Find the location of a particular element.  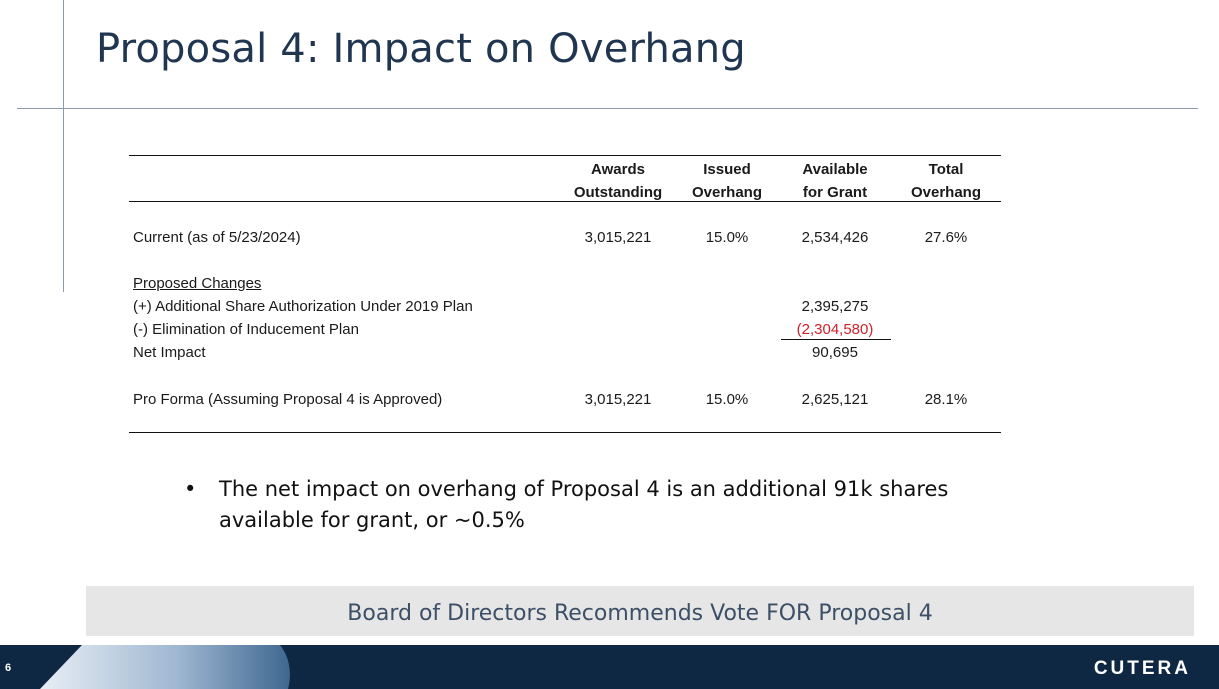

row-pro-forma-awards: 3,015,221 is located at coordinates (618, 399).